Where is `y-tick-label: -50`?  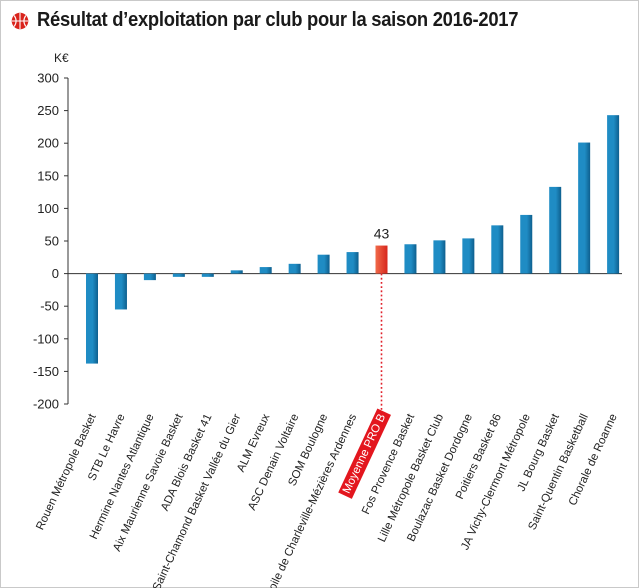 y-tick-label: -50 is located at coordinates (49, 306).